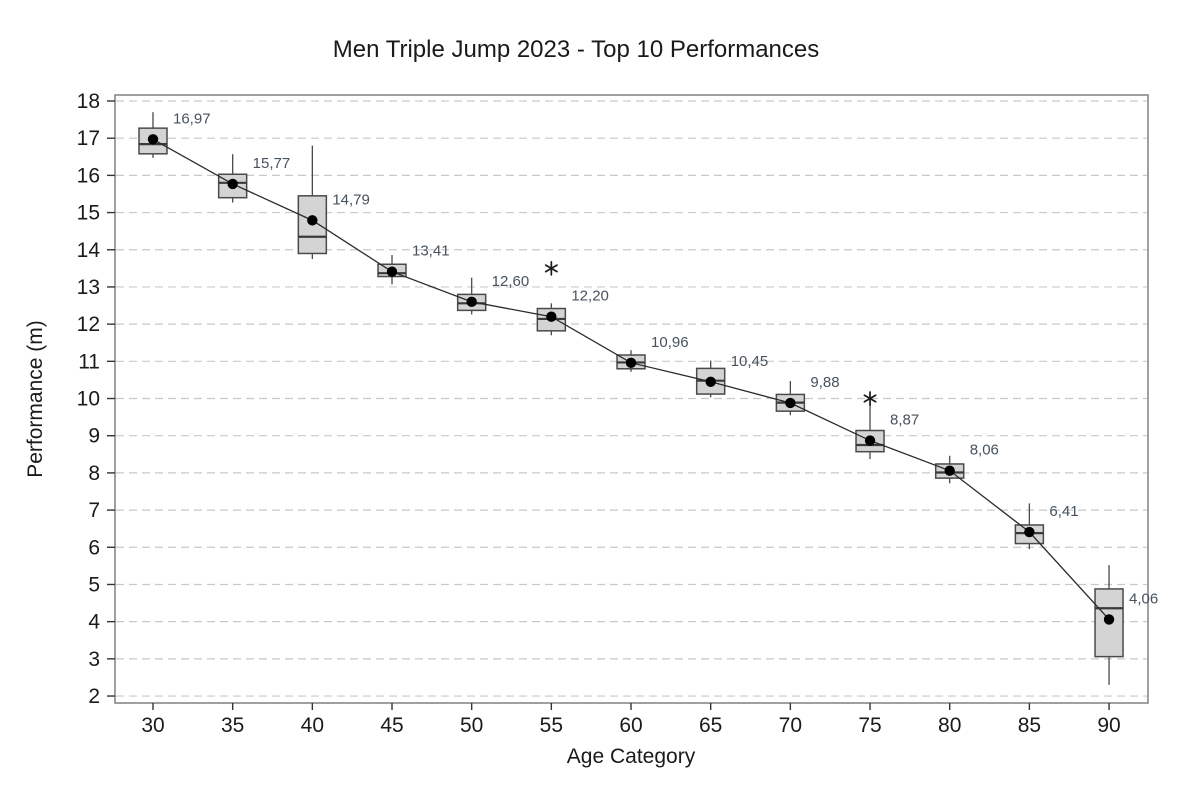 The height and width of the screenshot is (796, 1200). What do you see at coordinates (88, 138) in the screenshot?
I see `y-tick-label: 17` at bounding box center [88, 138].